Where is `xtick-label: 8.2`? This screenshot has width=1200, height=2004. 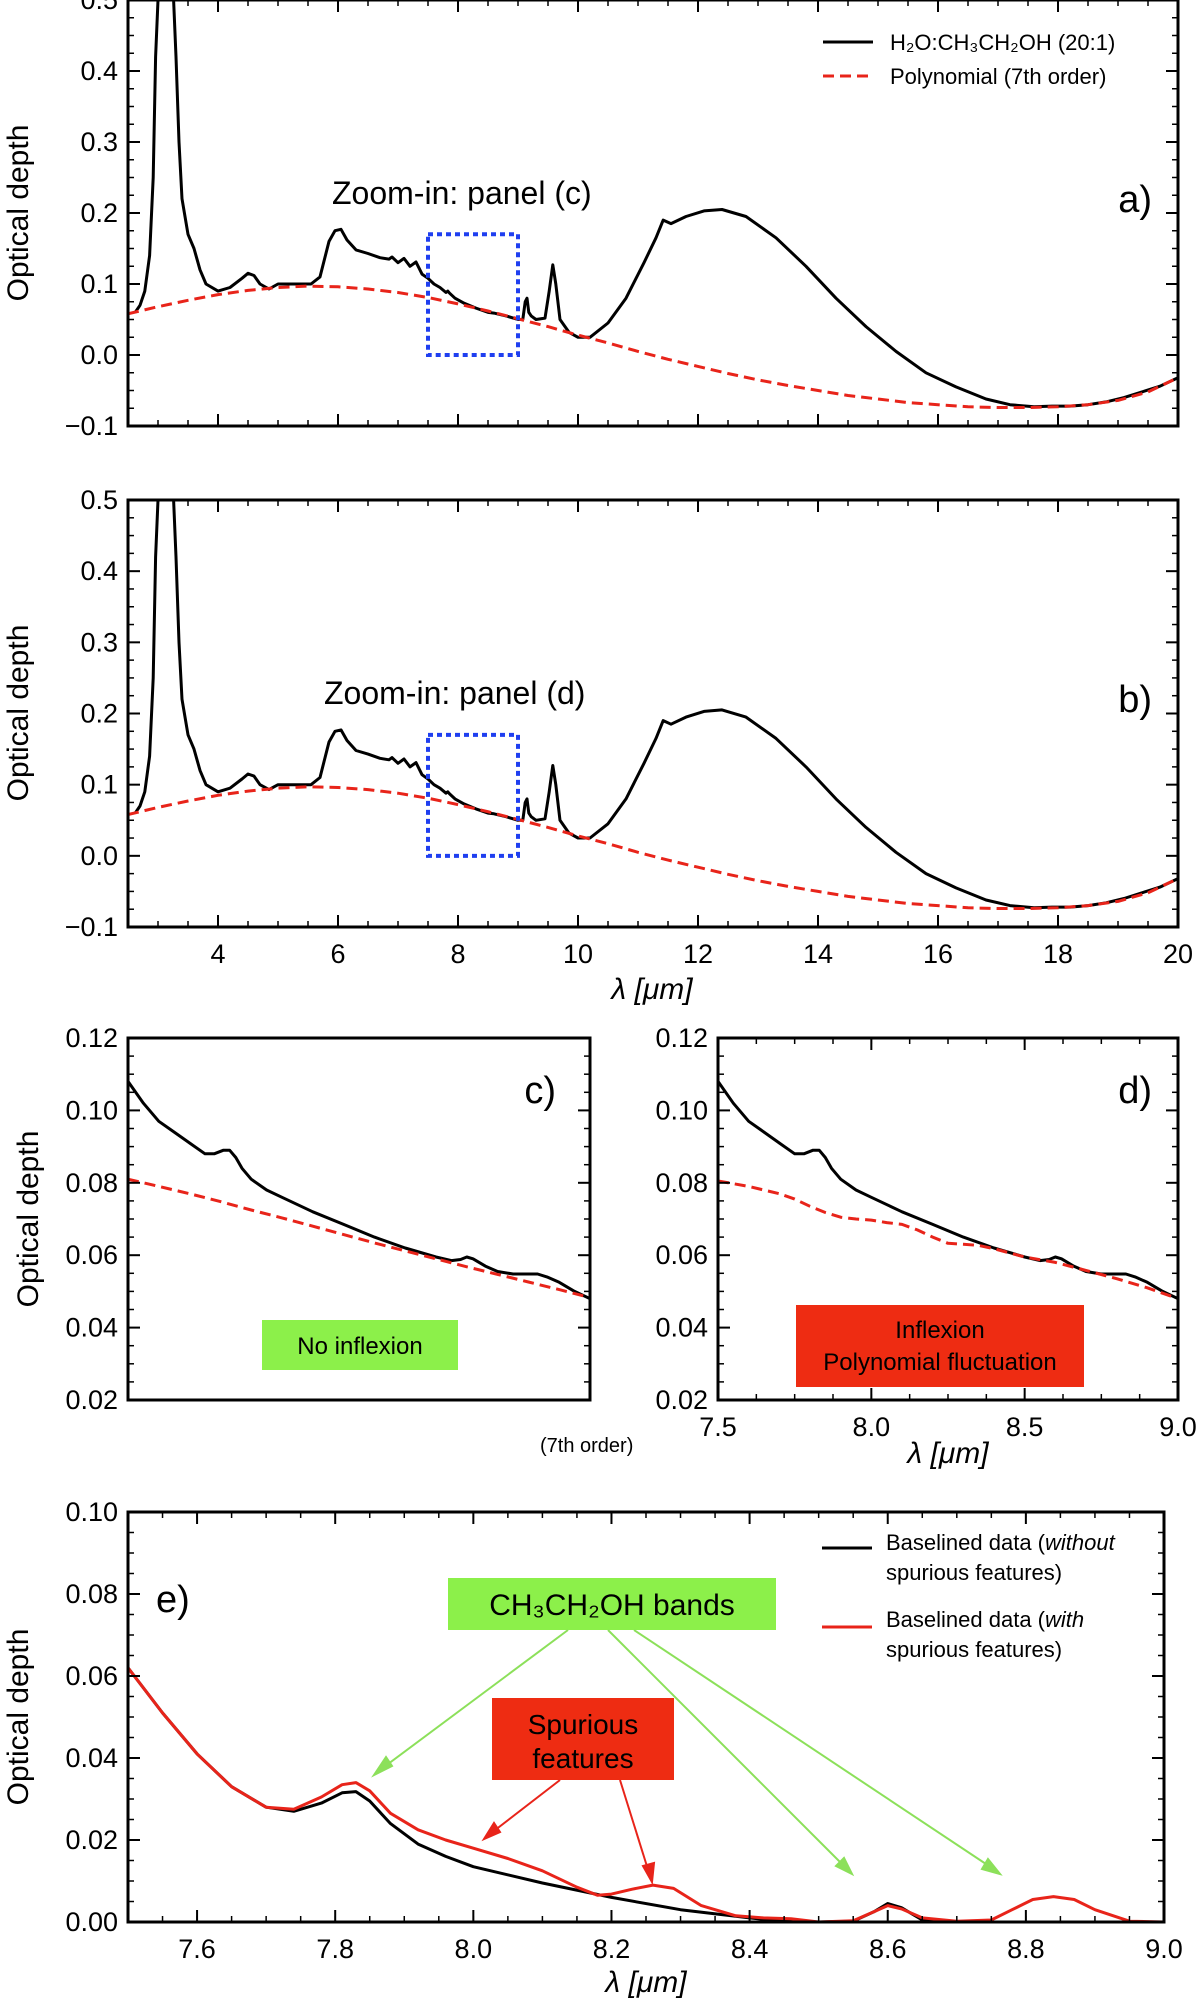
xtick-label: 8.2 is located at coordinates (612, 1949).